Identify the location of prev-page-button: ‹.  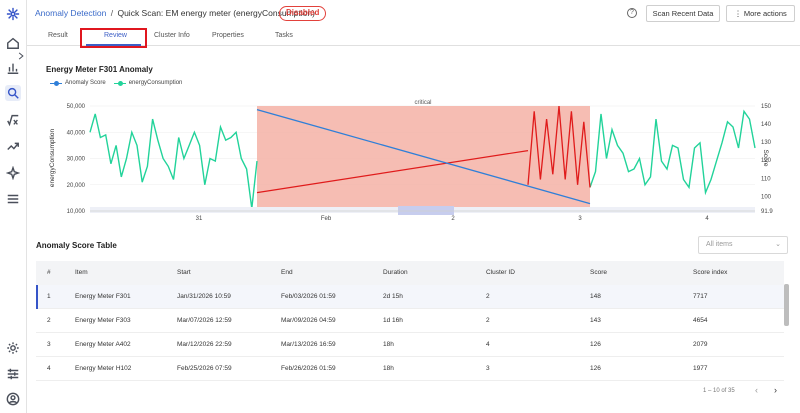
(756, 390).